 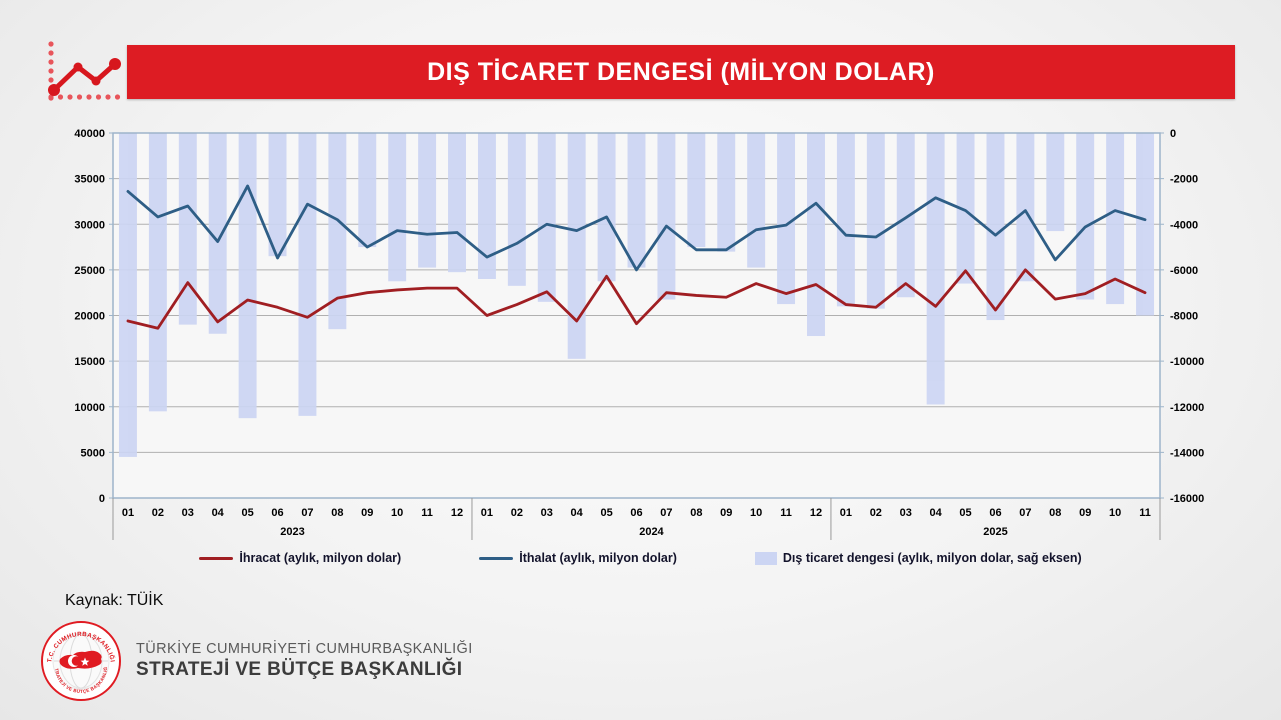 I want to click on svg-text: 11, so click(x=1145, y=513).